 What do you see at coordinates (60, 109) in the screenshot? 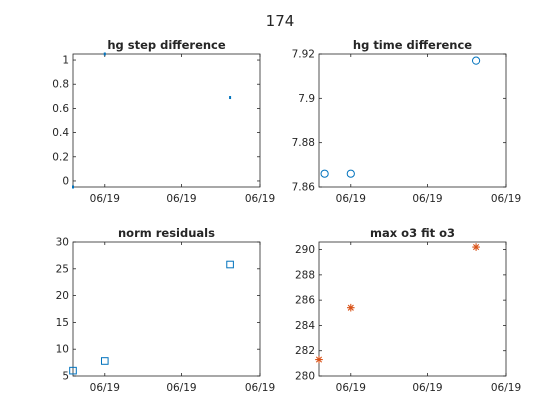
I see `y-tick-label: 0.6` at bounding box center [60, 109].